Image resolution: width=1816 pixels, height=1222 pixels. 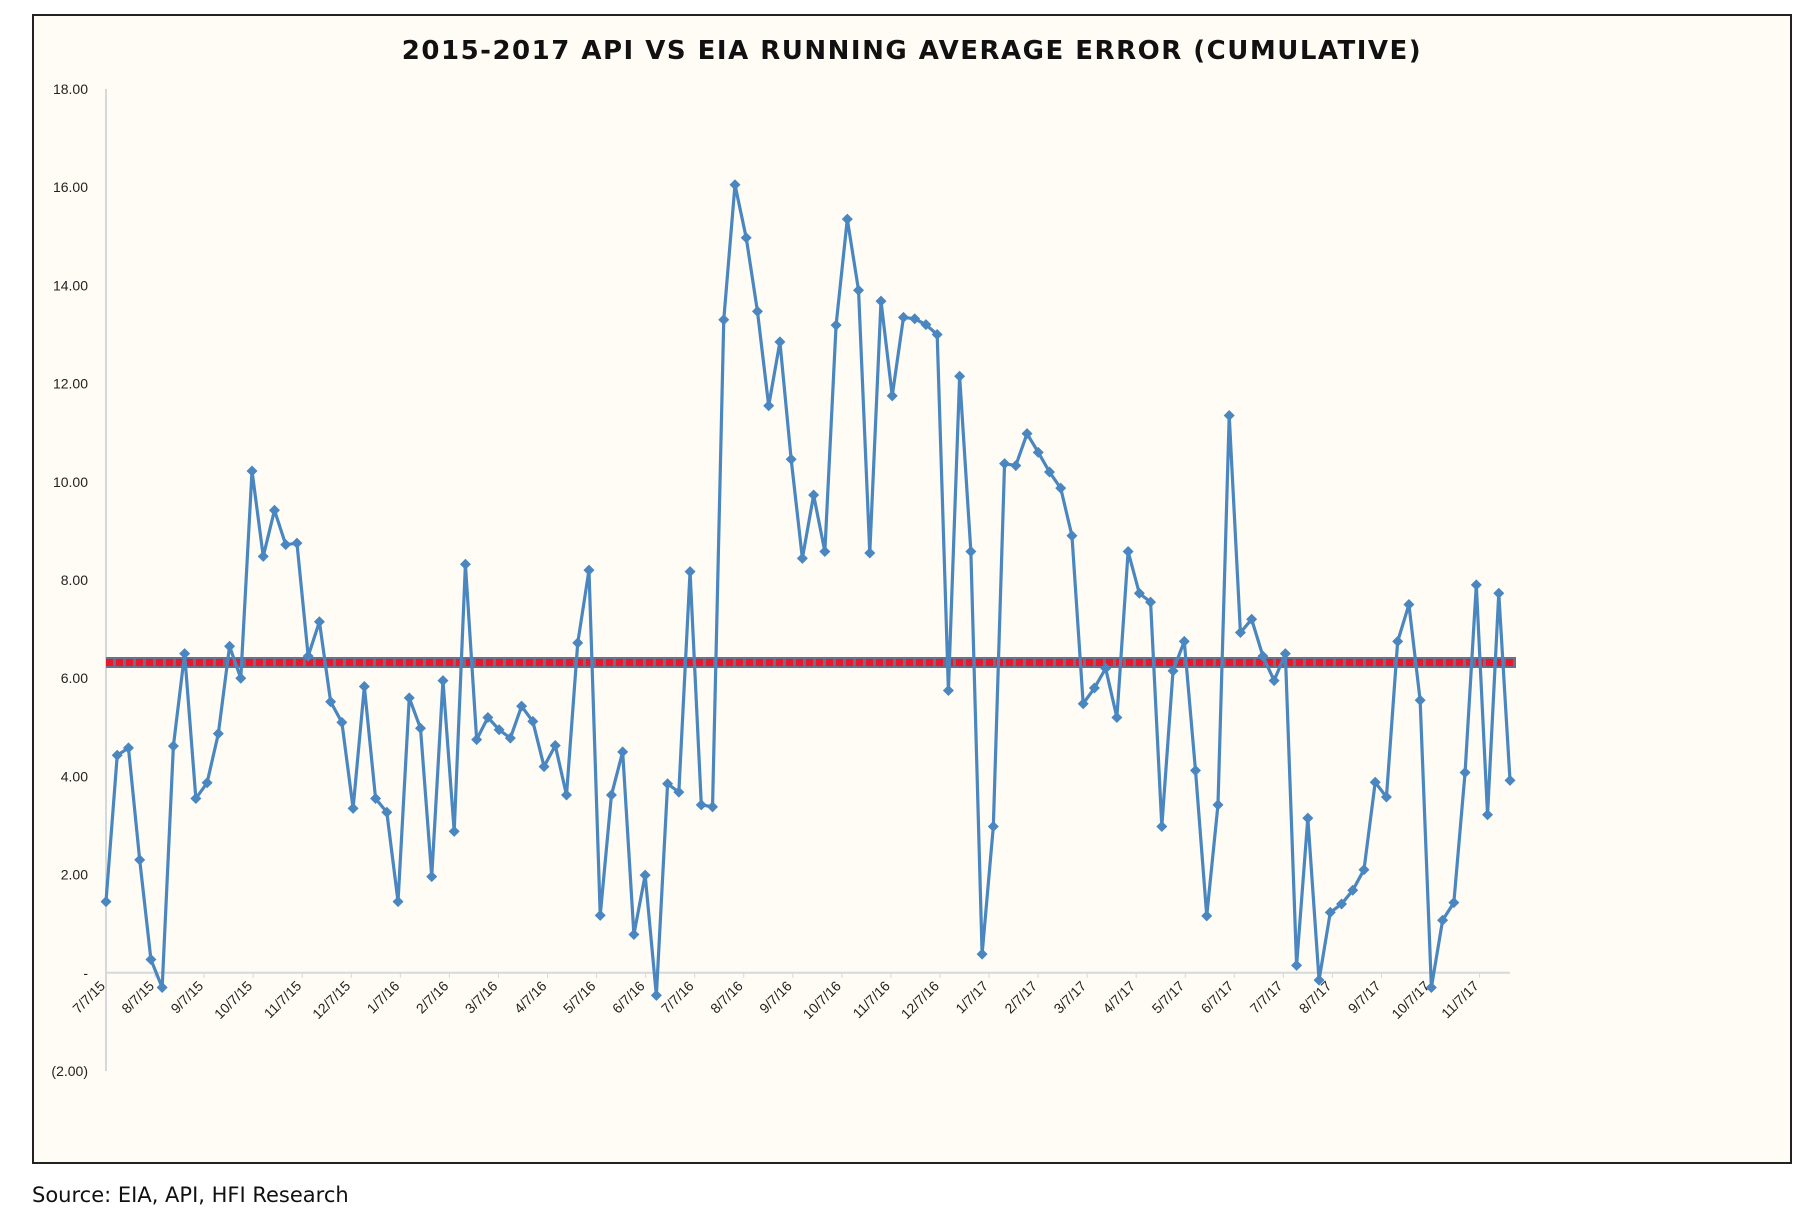 I want to click on x-tick-label: 3/7/17, so click(x=1069, y=996).